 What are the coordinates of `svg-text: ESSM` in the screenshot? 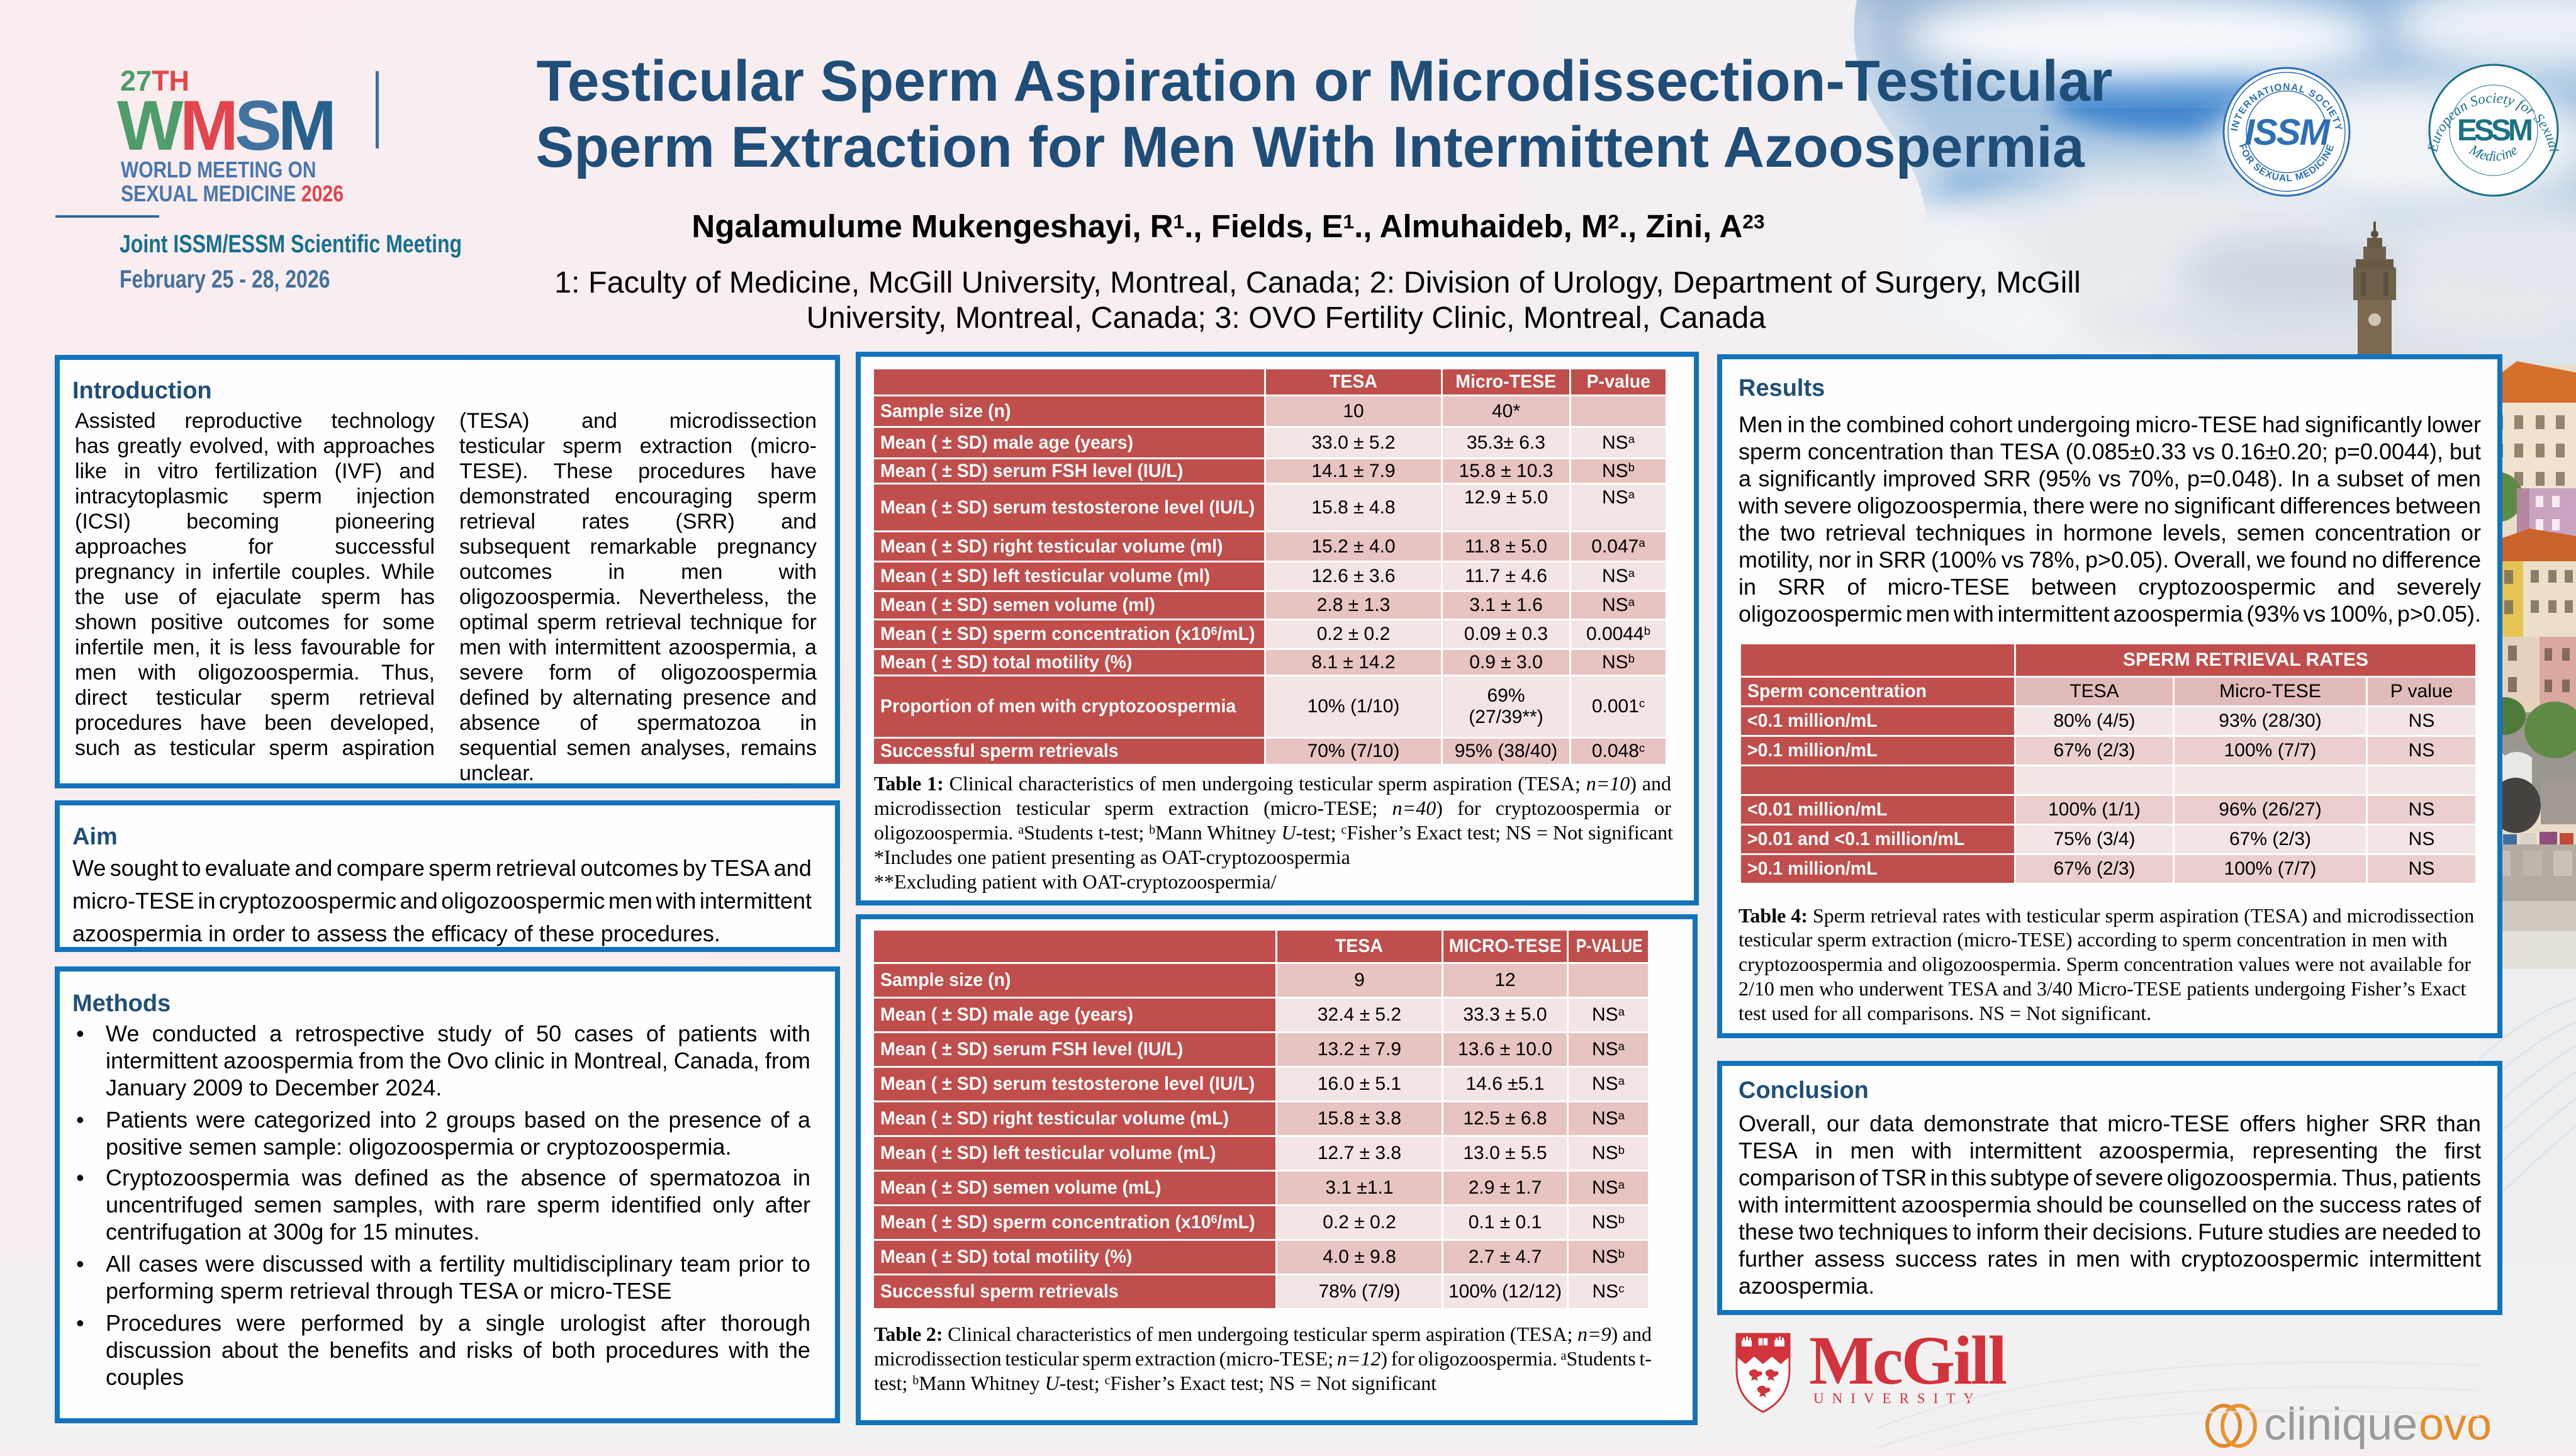 It's located at (2494, 130).